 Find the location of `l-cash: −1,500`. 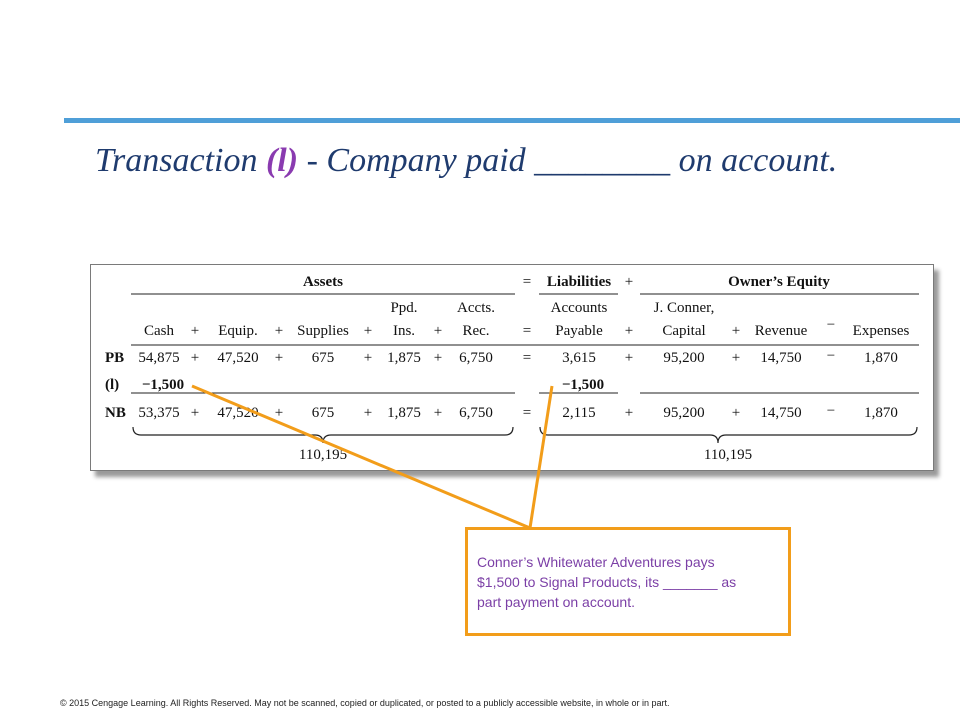

l-cash: −1,500 is located at coordinates (163, 385).